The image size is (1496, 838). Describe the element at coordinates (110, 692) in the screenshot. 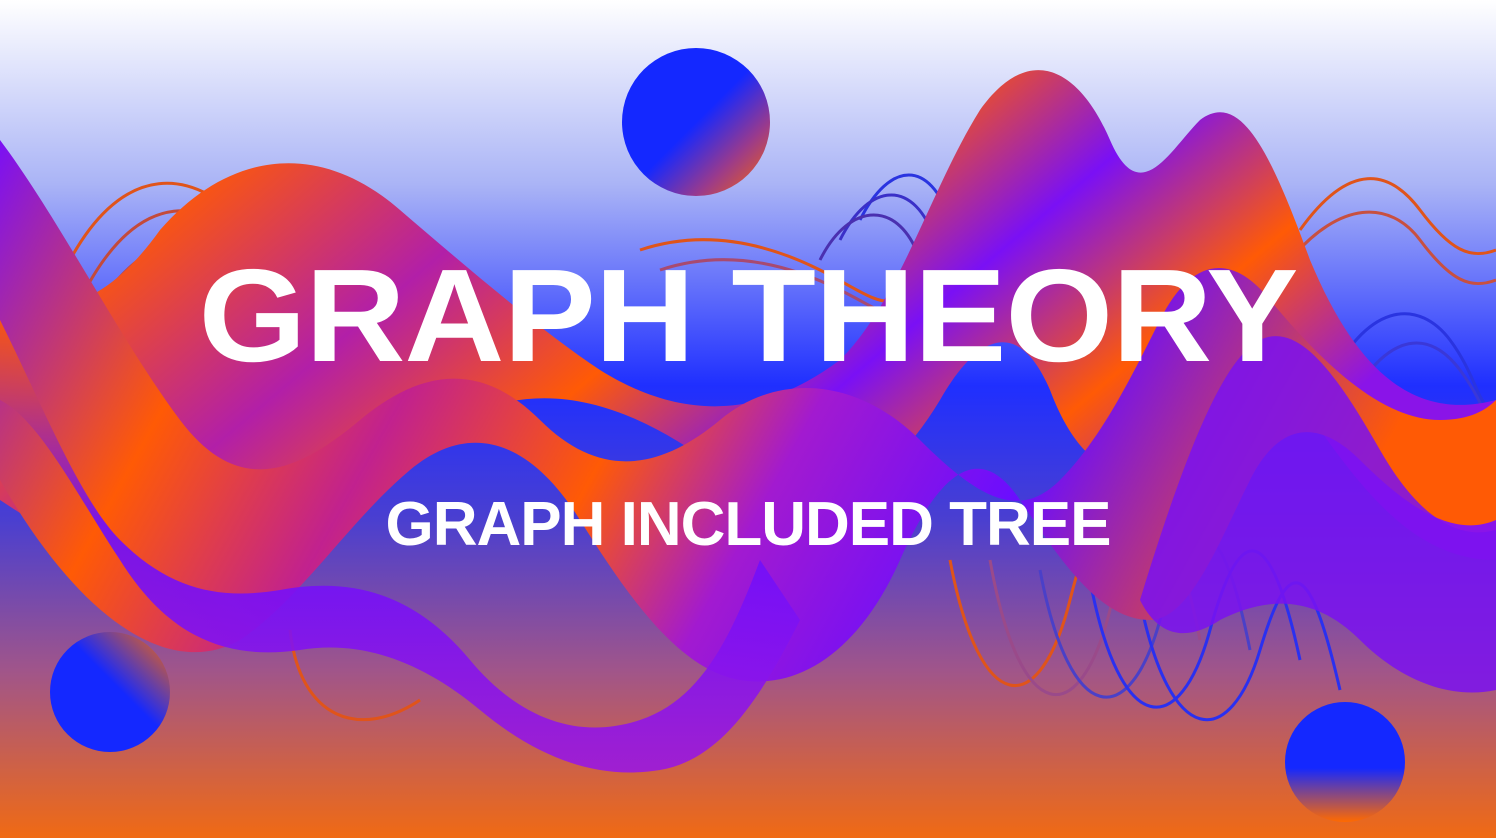

I see `gradient-sphere-left` at that location.